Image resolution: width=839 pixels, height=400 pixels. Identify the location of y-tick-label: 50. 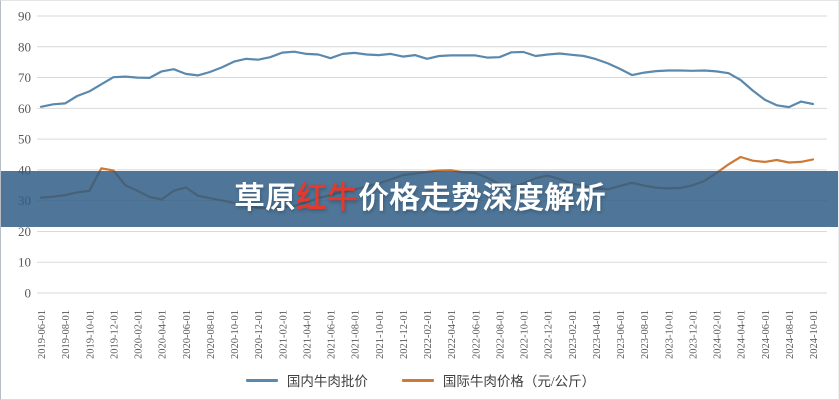
(24, 139).